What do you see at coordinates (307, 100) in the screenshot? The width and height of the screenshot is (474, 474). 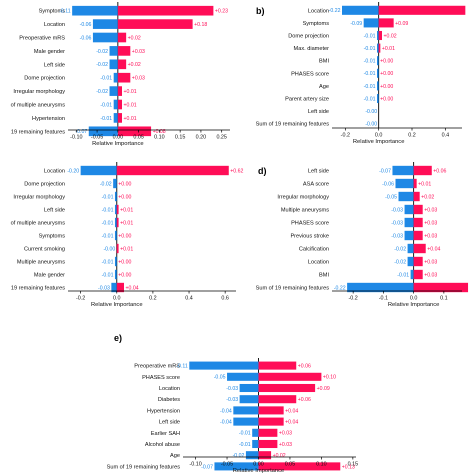 I see `category-label: Parent artery size` at bounding box center [307, 100].